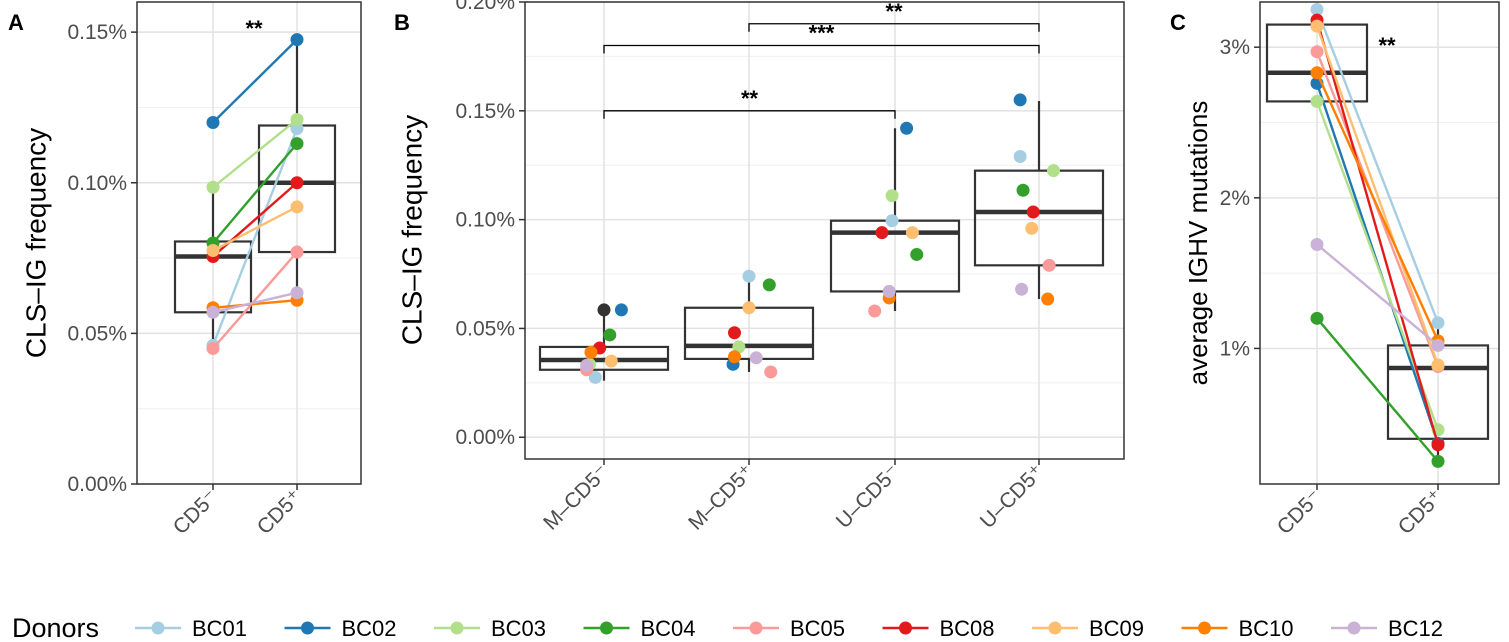 The height and width of the screenshot is (642, 1509). What do you see at coordinates (97, 333) in the screenshot?
I see `y-tick-label-a: 0.05%` at bounding box center [97, 333].